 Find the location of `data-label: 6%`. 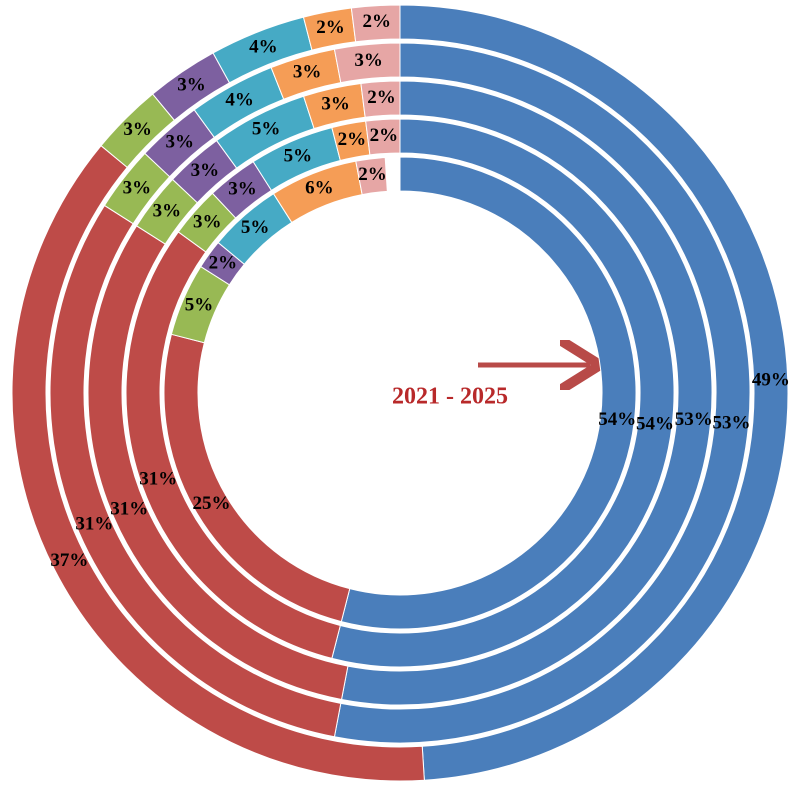

data-label: 6% is located at coordinates (319, 188).